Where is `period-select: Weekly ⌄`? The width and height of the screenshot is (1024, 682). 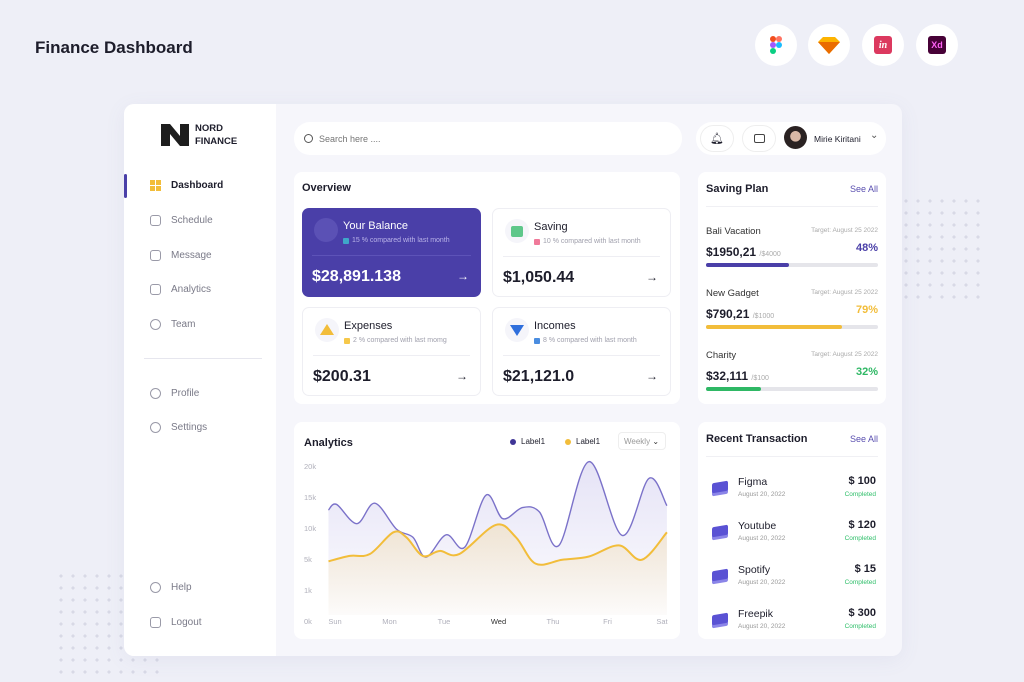
period-select: Weekly ⌄ is located at coordinates (642, 441).